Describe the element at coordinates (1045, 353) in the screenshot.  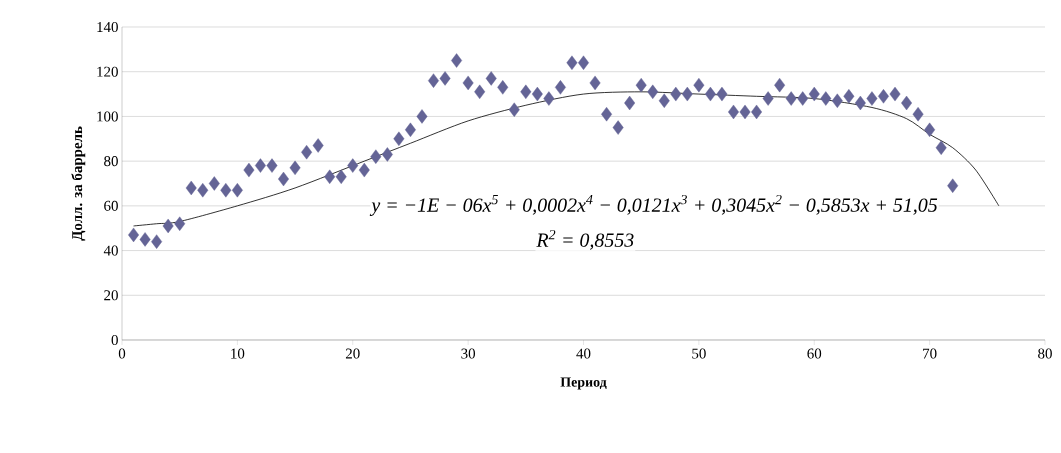
I see `x-tick-label: 80` at that location.